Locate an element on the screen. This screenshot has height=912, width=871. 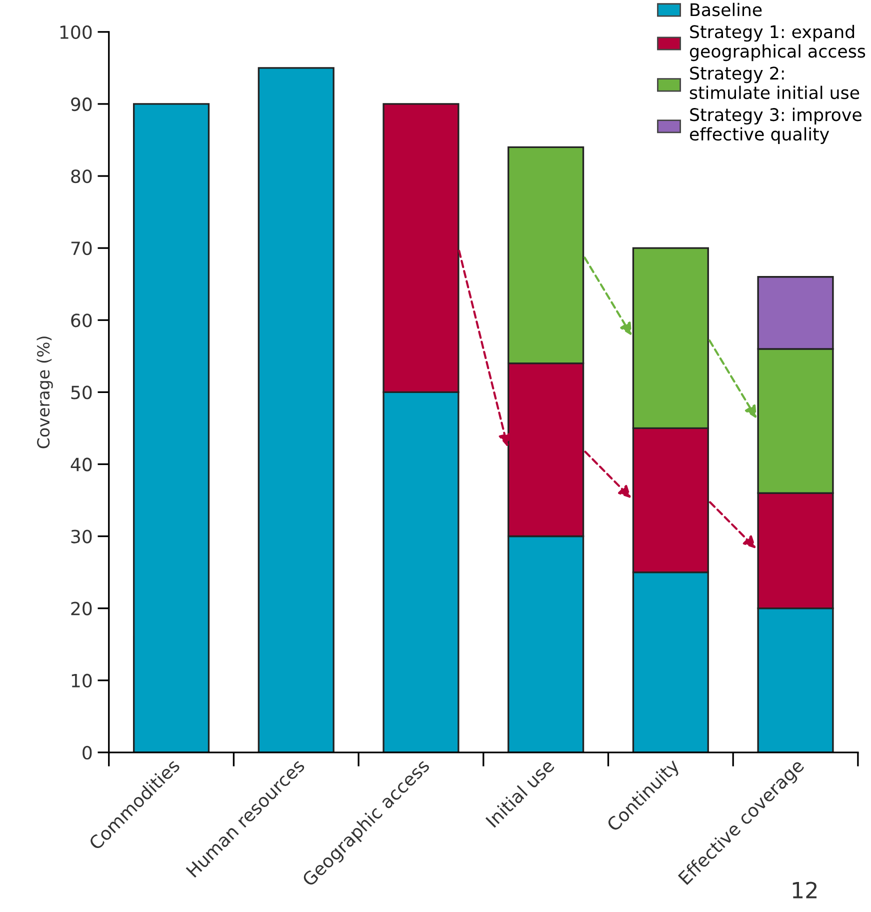
y-tick-label: 100 is located at coordinates (76, 32).